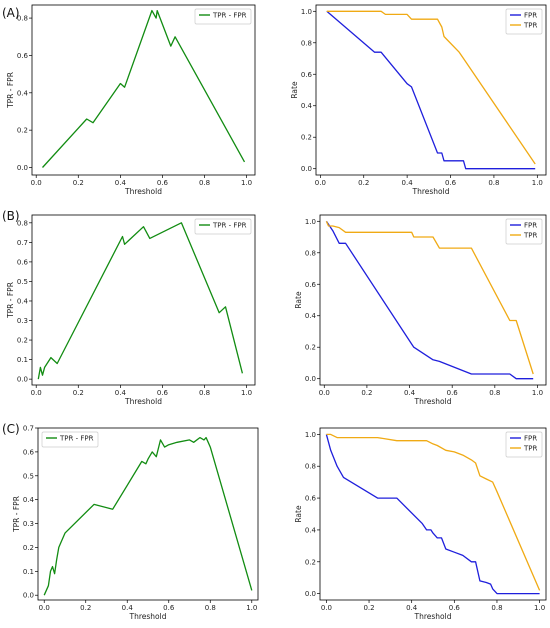 Image resolution: width=550 pixels, height=628 pixels. I want to click on panel-label: (B), so click(11, 216).